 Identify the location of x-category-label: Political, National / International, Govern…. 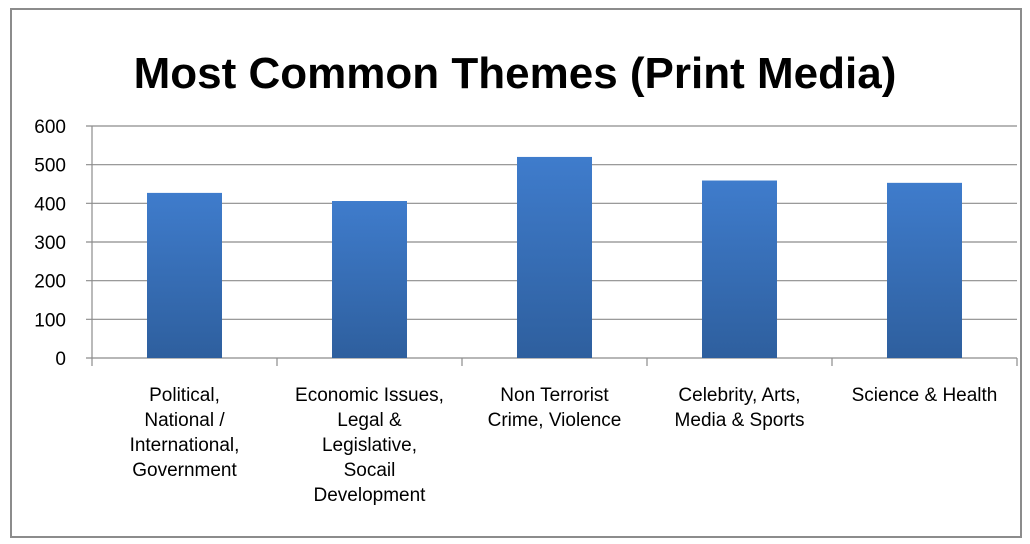
(185, 433).